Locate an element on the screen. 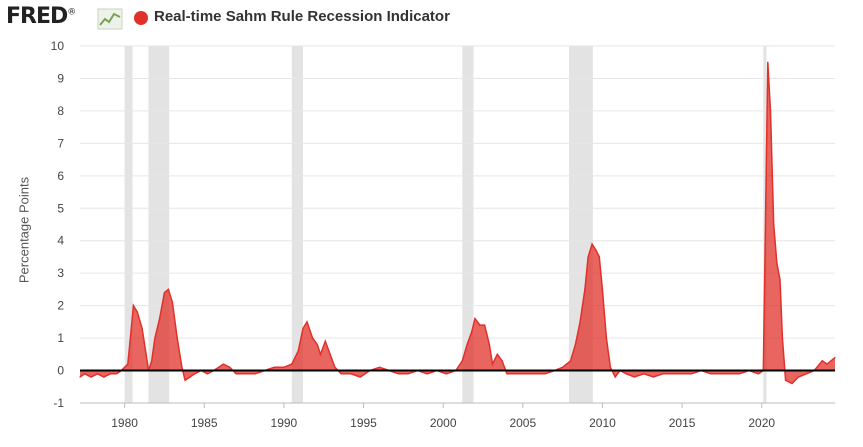 Image resolution: width=863 pixels, height=447 pixels. x-tick-label: 2010 is located at coordinates (602, 423).